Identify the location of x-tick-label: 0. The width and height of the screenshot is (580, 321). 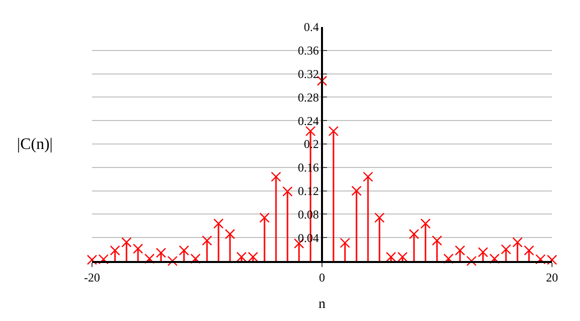
(322, 277).